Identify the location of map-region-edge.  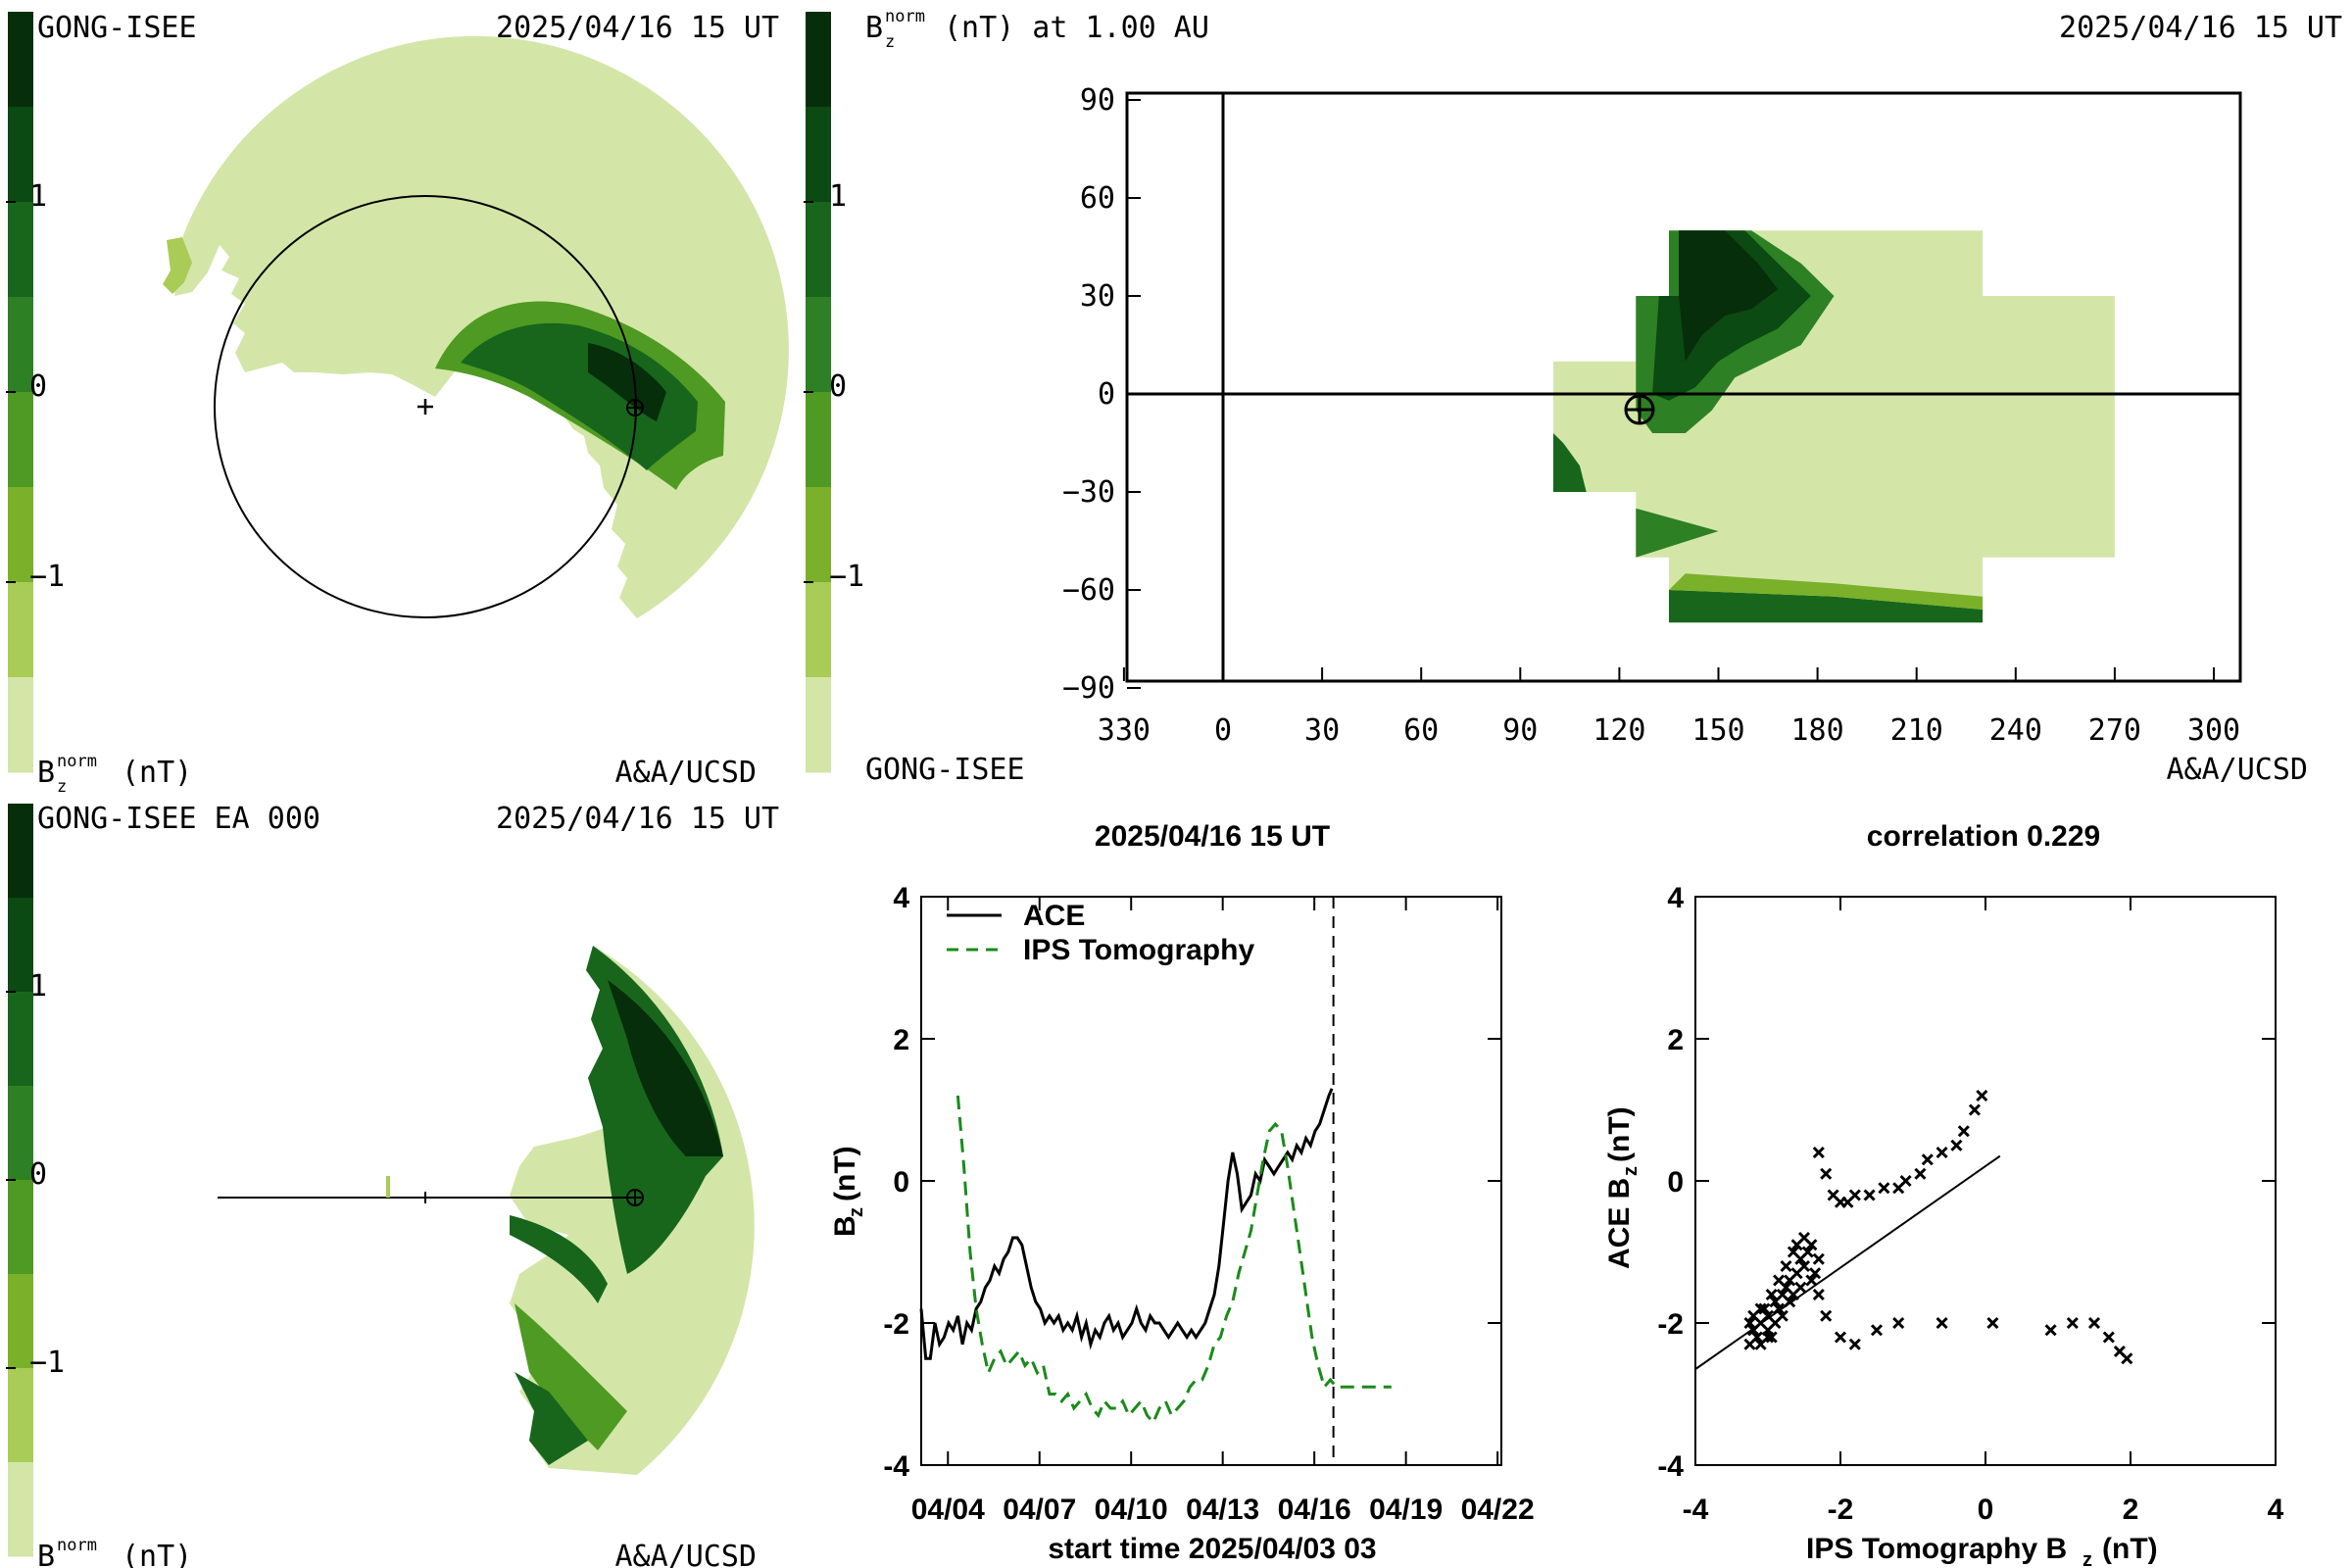
(177, 265).